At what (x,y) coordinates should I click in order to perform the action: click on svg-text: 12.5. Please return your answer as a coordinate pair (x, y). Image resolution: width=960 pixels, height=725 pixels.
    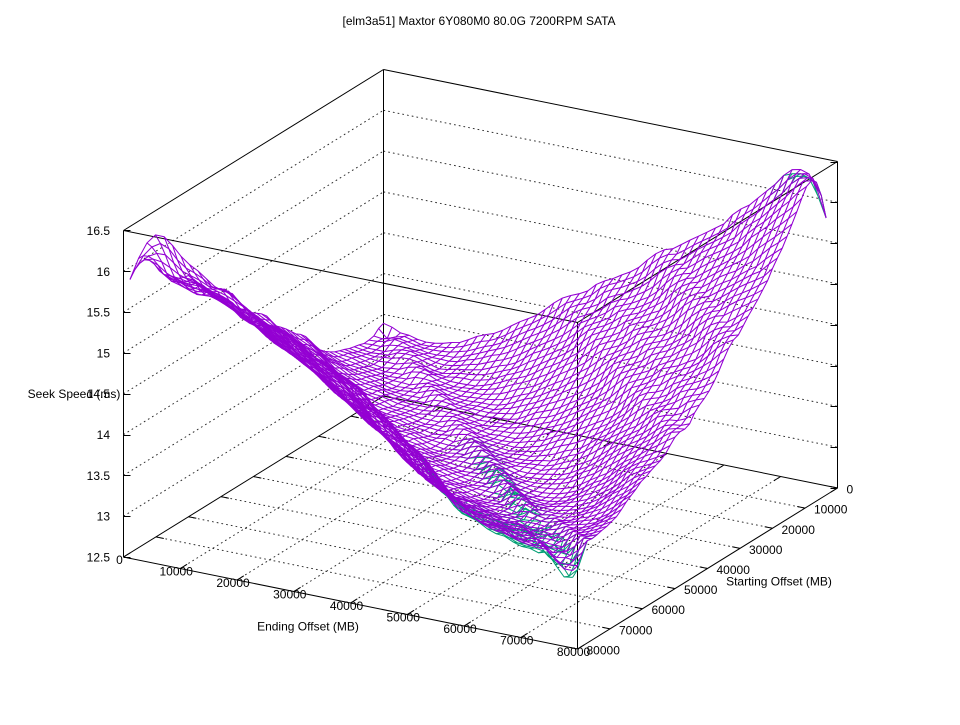
    Looking at the image, I should click on (99, 558).